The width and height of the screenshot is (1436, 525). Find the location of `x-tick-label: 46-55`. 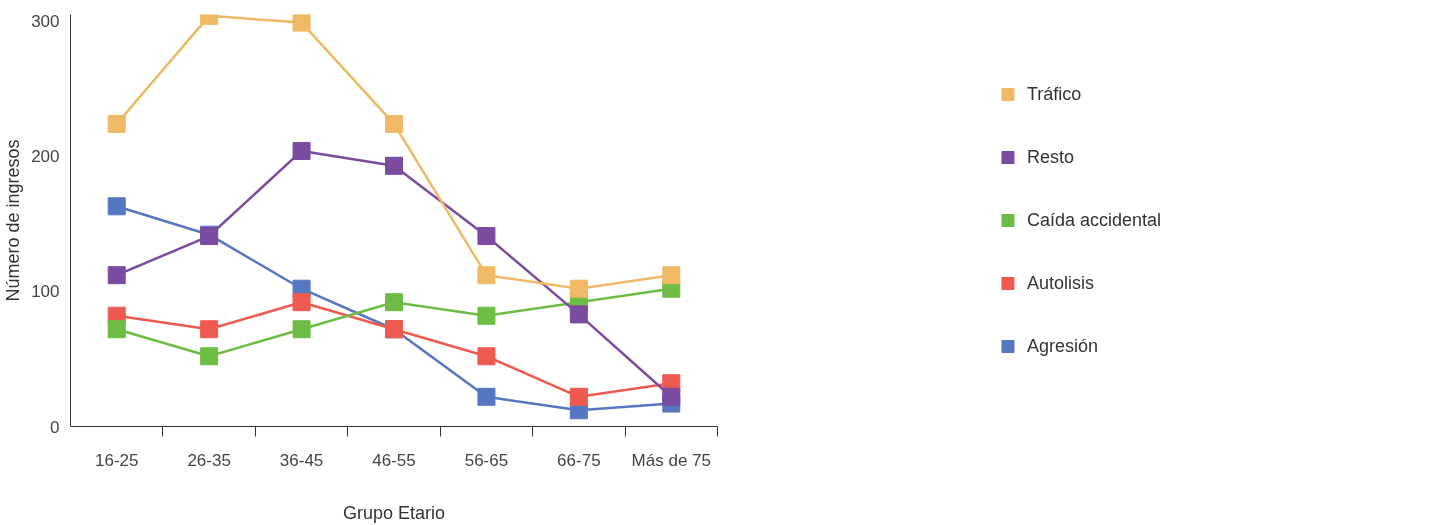

x-tick-label: 46-55 is located at coordinates (394, 460).